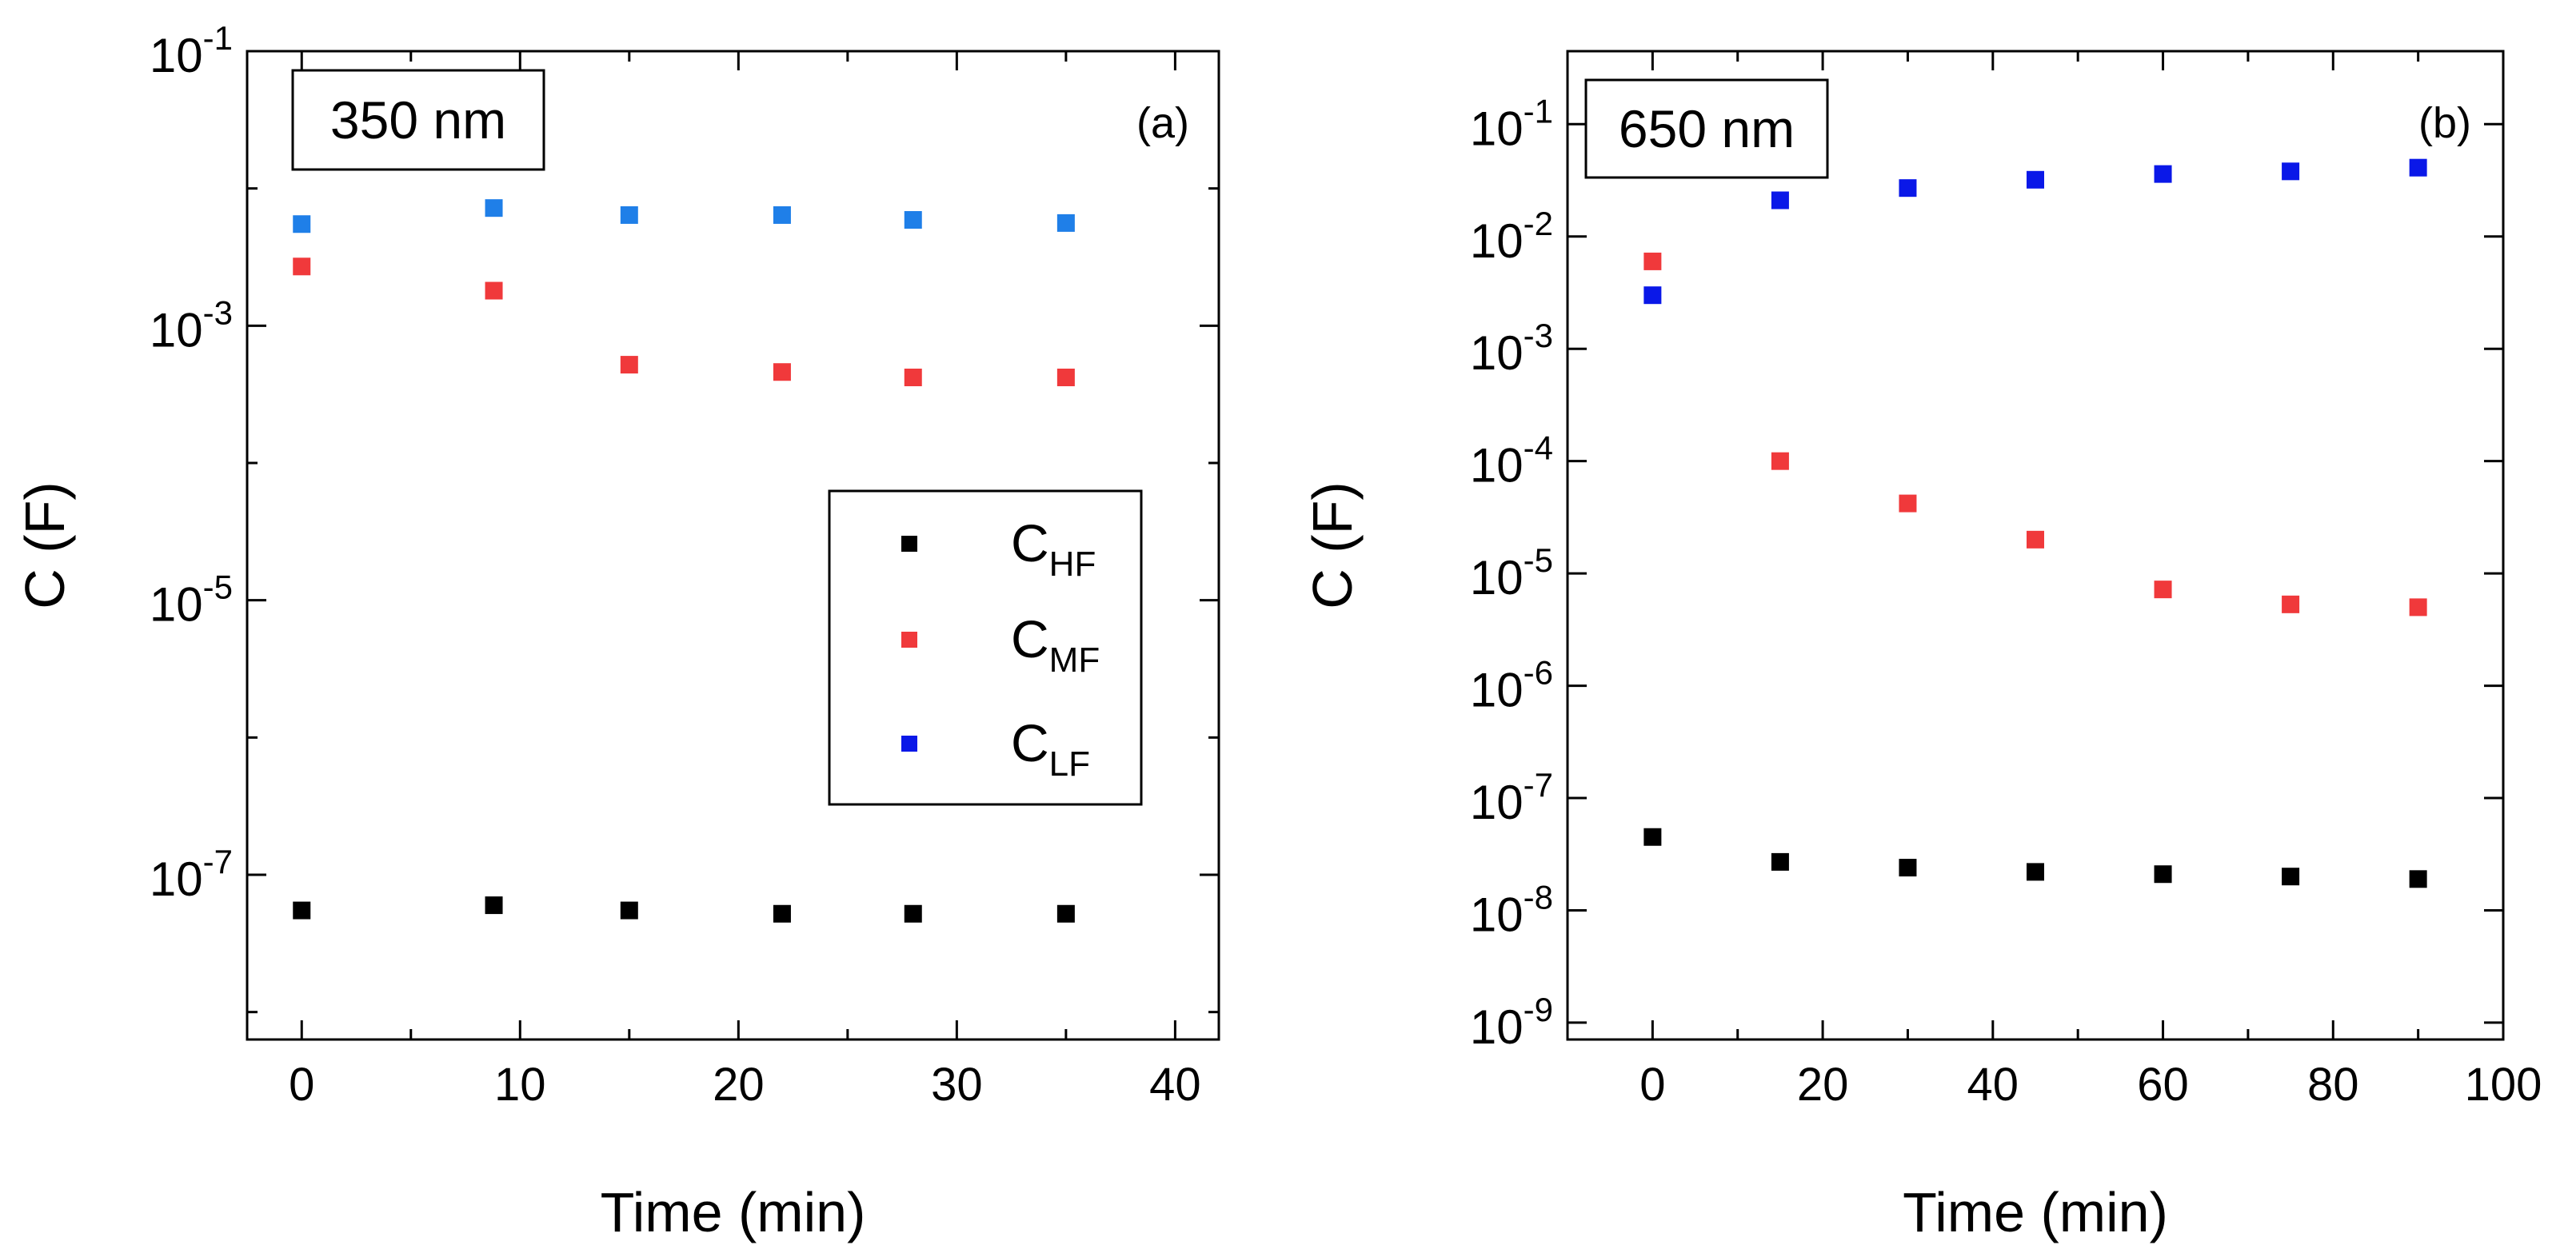 The height and width of the screenshot is (1253, 2576). Describe the element at coordinates (1332, 545) in the screenshot. I see `panel-b-y-axis-label: C (F)` at that location.